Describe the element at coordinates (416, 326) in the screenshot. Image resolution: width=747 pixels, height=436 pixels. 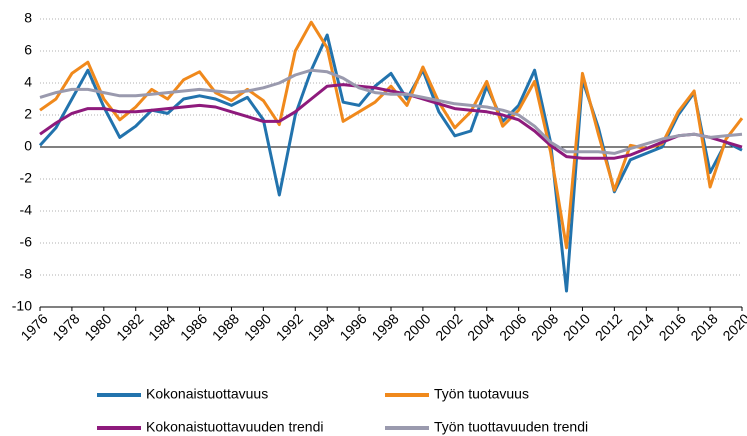
I see `x-tick-label: 2000` at that location.